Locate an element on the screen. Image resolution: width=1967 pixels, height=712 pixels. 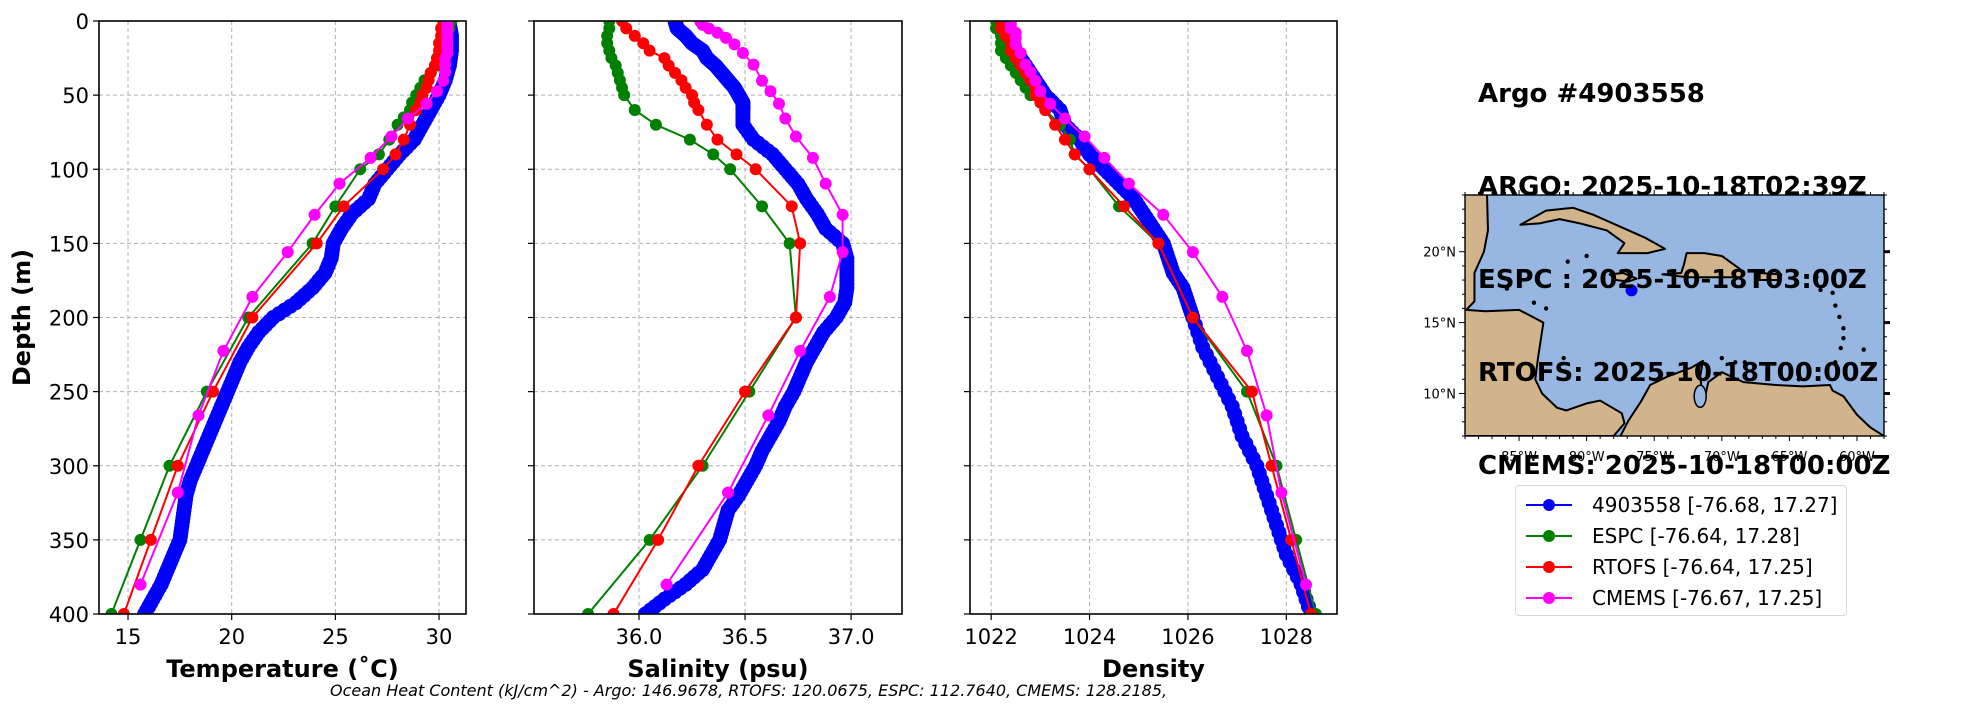
y-tick-label: 200 is located at coordinates (69, 319).